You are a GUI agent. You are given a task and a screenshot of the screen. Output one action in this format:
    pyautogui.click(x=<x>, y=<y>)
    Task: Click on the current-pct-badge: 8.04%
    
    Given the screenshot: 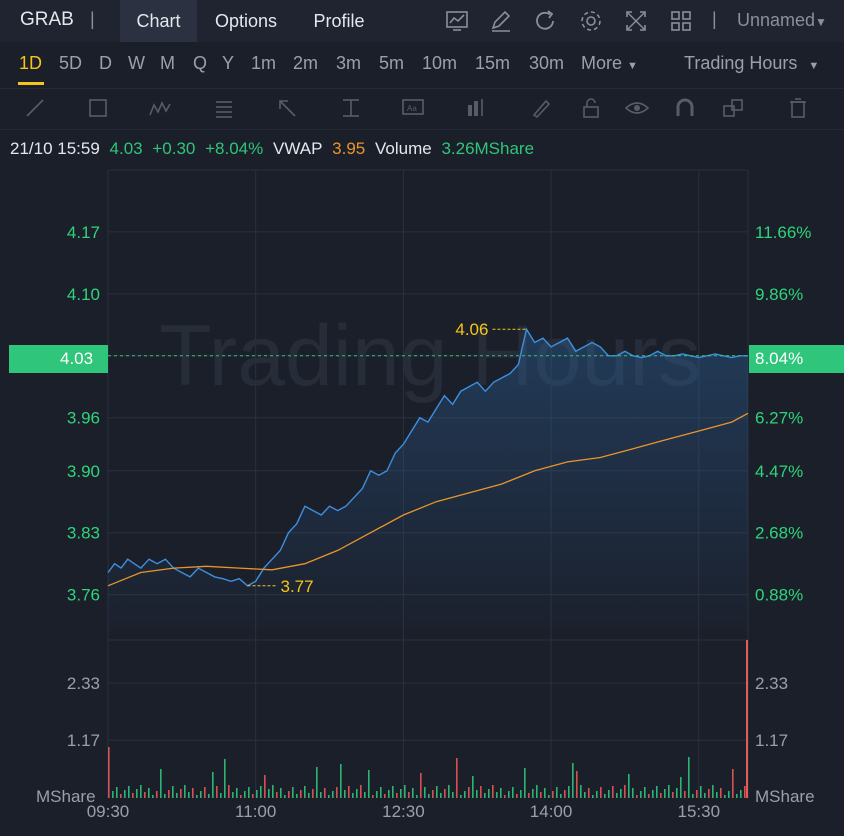 What is the action you would take?
    pyautogui.click(x=796, y=359)
    